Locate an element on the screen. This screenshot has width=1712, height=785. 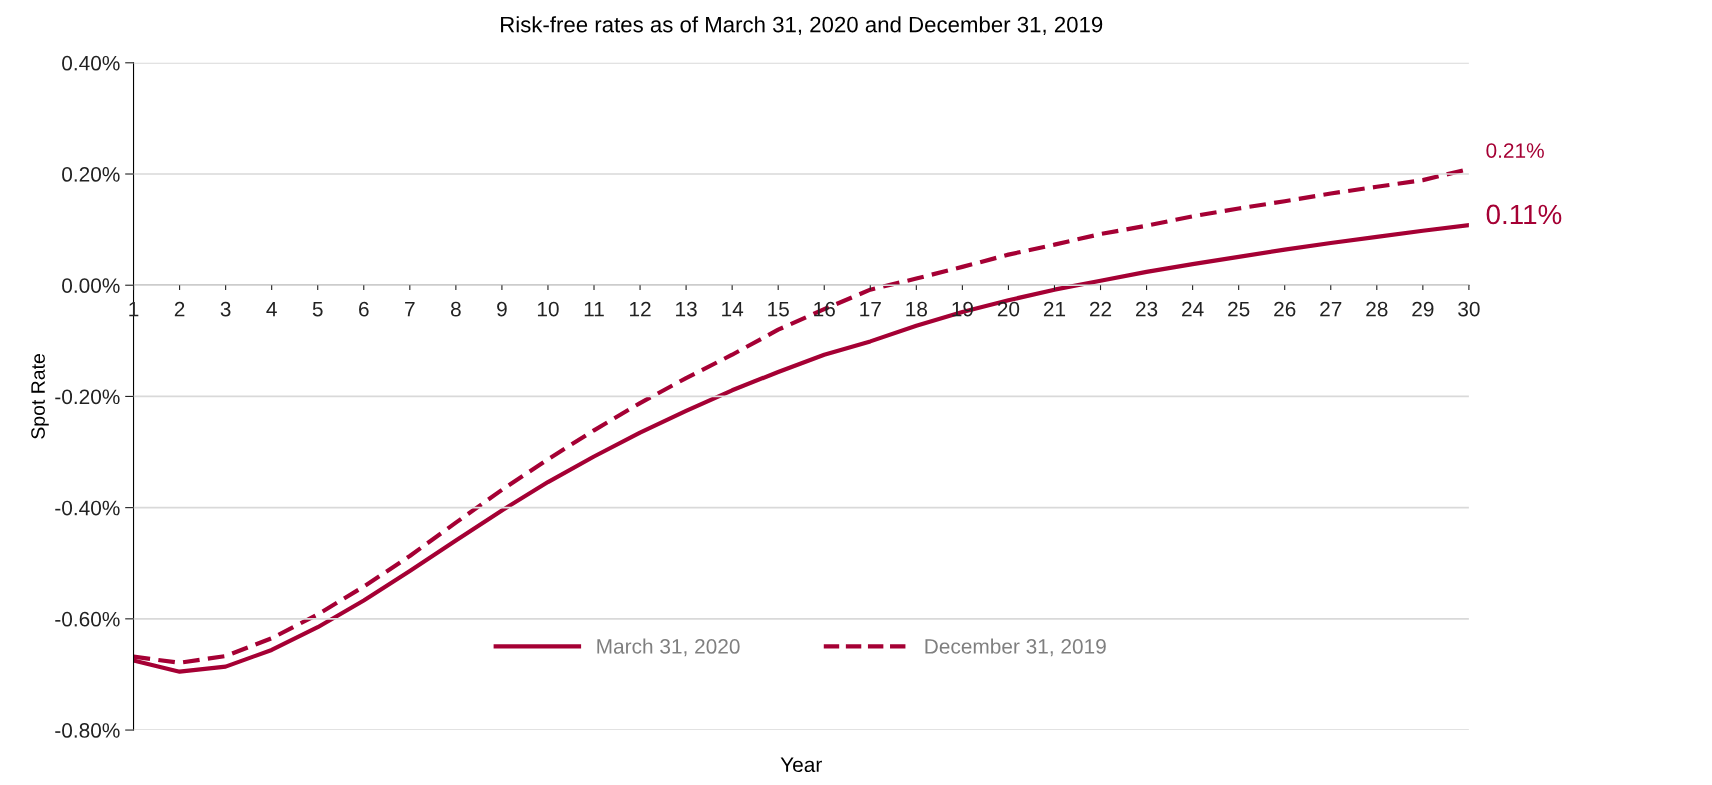
y-tick-label: -0.40% is located at coordinates (87, 508).